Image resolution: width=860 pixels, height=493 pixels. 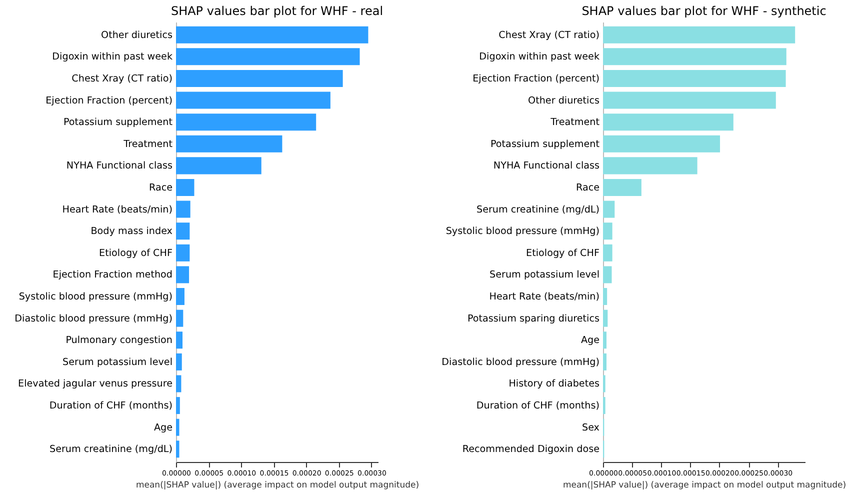 I want to click on y-tick-label: Pulmonary congestion, so click(x=119, y=340).